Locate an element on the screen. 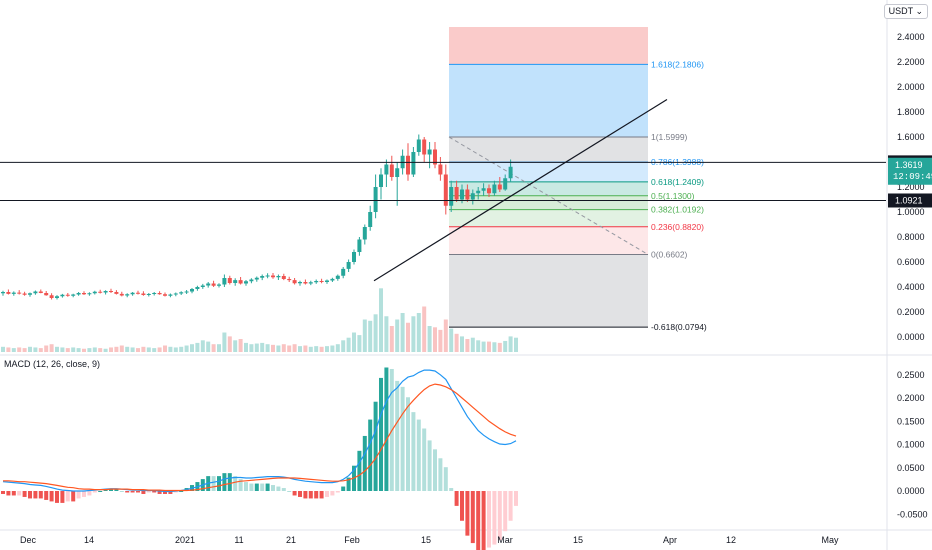 The image size is (932, 550). fib-level-label: 0.382(1.0192) is located at coordinates (677, 210).